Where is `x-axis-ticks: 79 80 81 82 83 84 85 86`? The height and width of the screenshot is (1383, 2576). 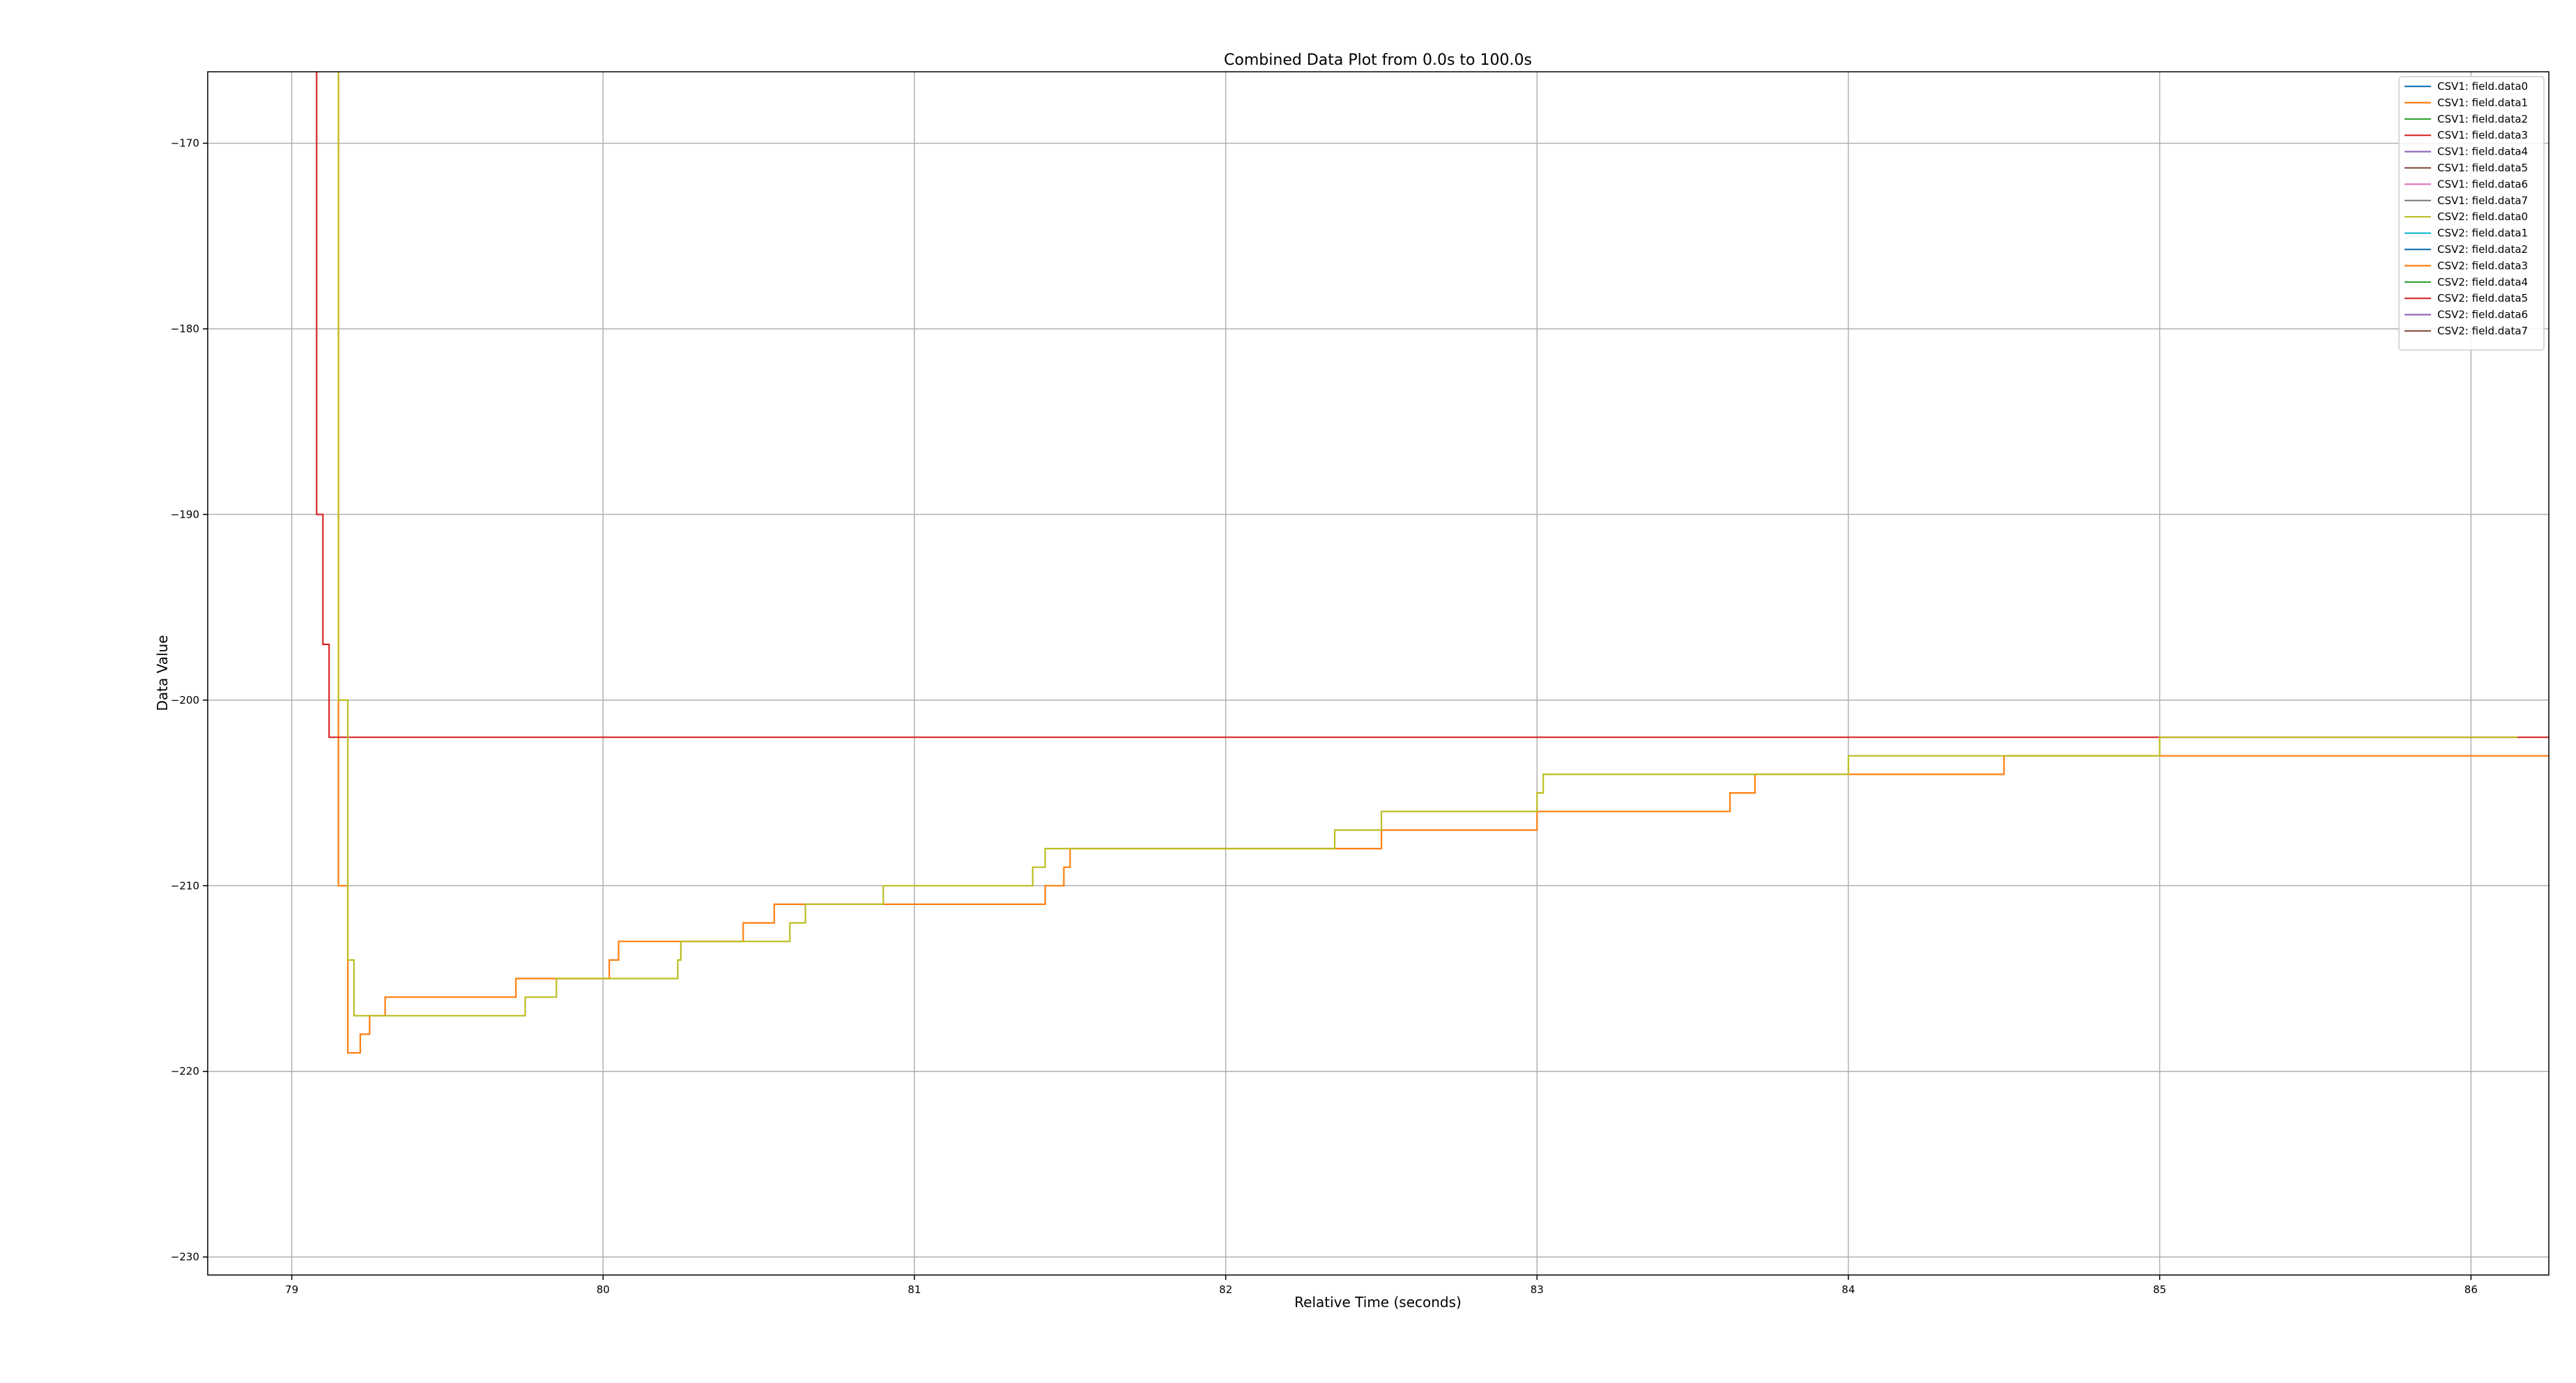 x-axis-ticks: 79 80 81 82 83 84 85 86 is located at coordinates (1381, 1285).